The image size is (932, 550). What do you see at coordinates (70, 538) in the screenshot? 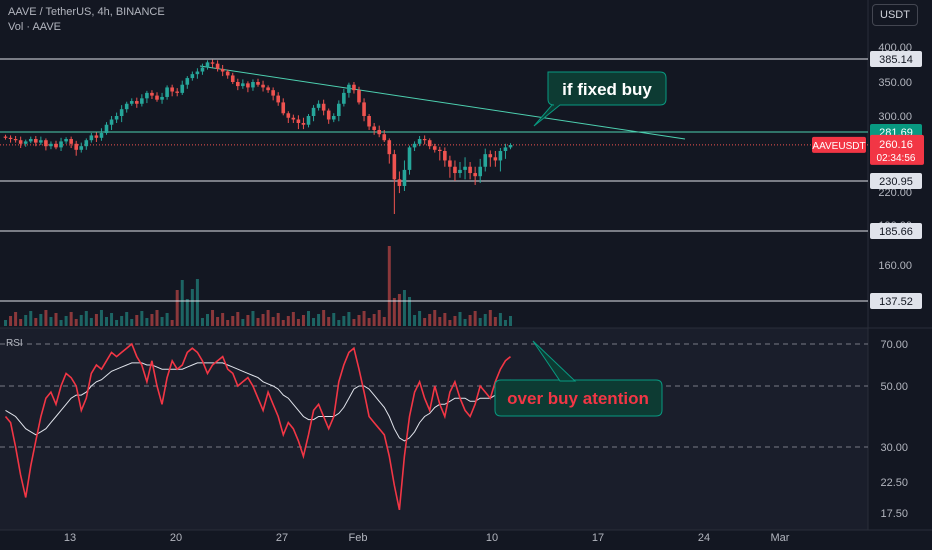
I see `time-tick-label: 13` at bounding box center [70, 538].